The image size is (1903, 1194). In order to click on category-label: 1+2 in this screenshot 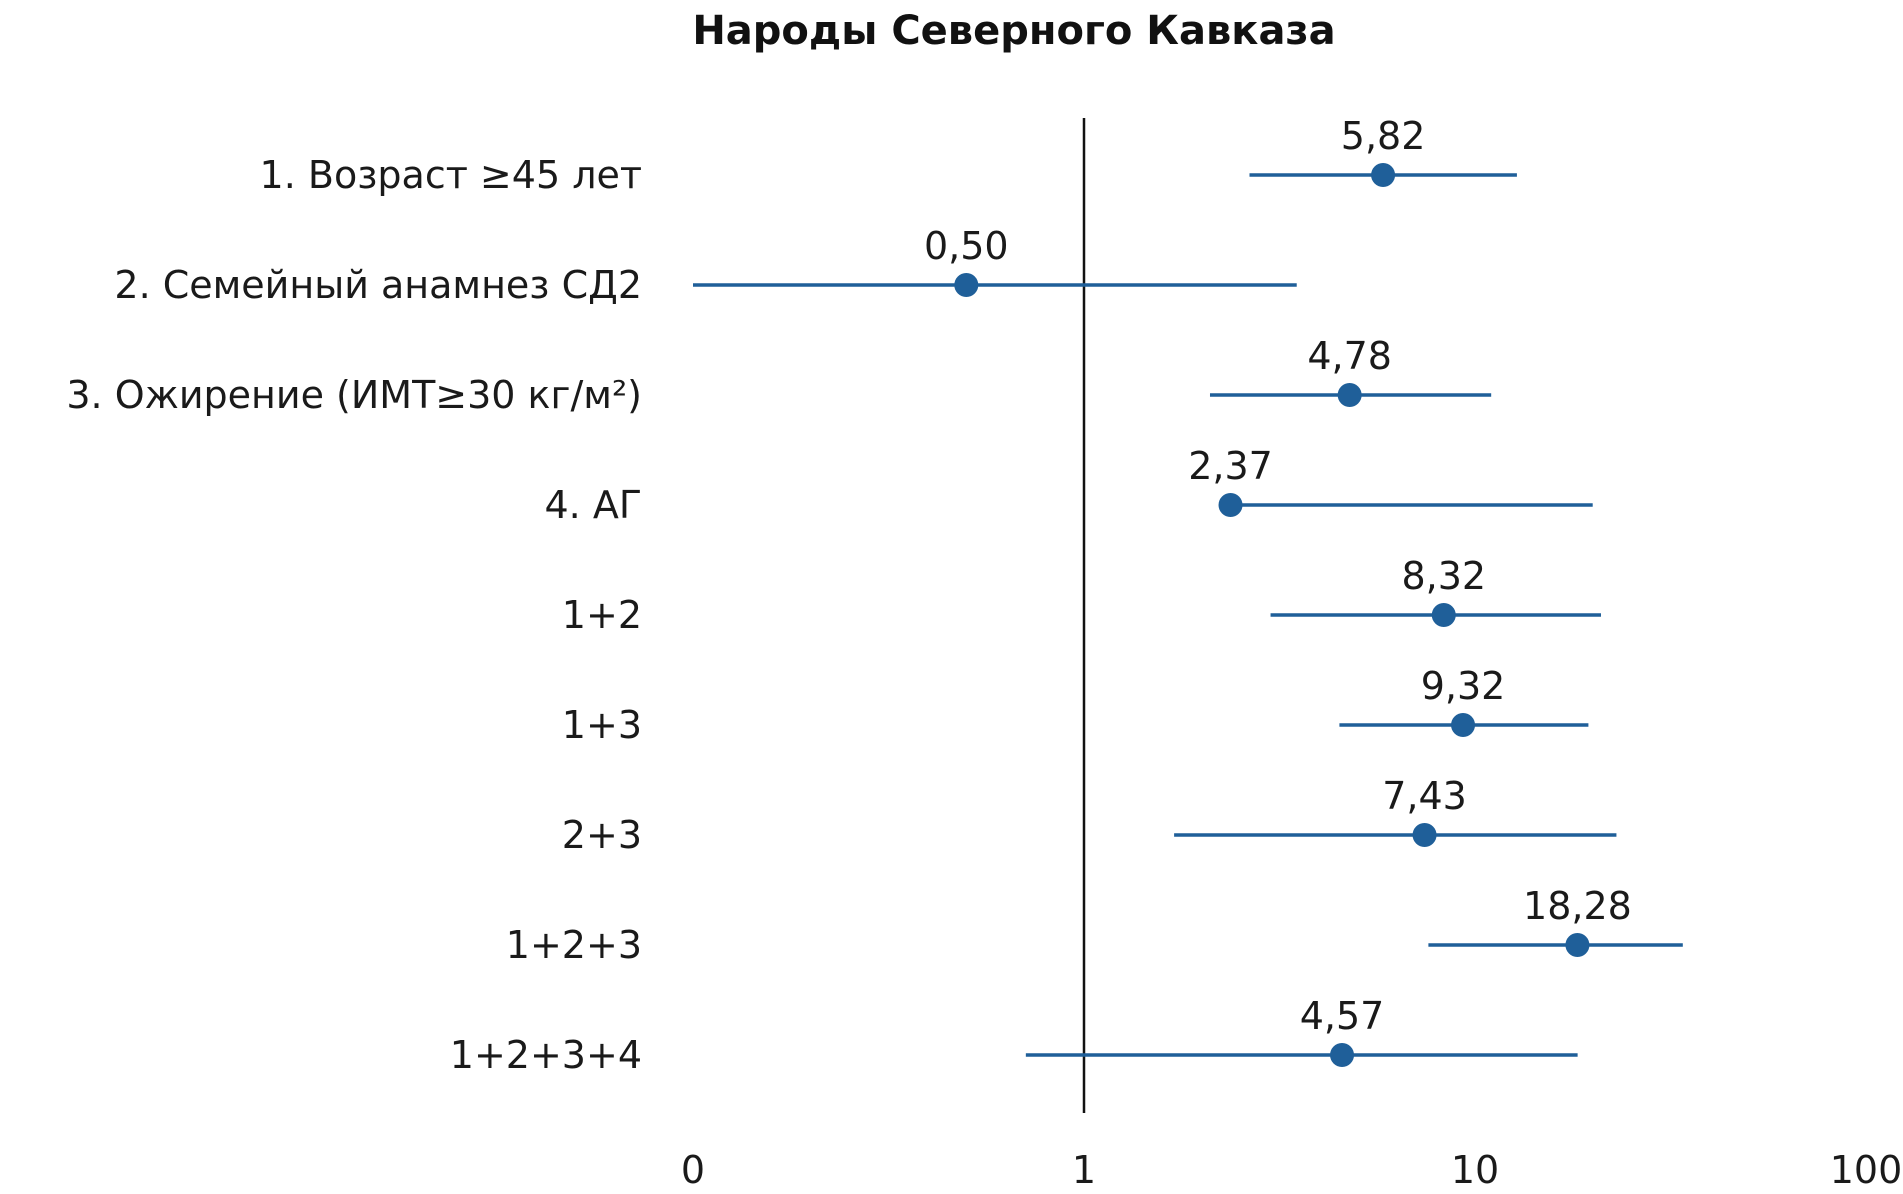, I will do `click(602, 615)`.